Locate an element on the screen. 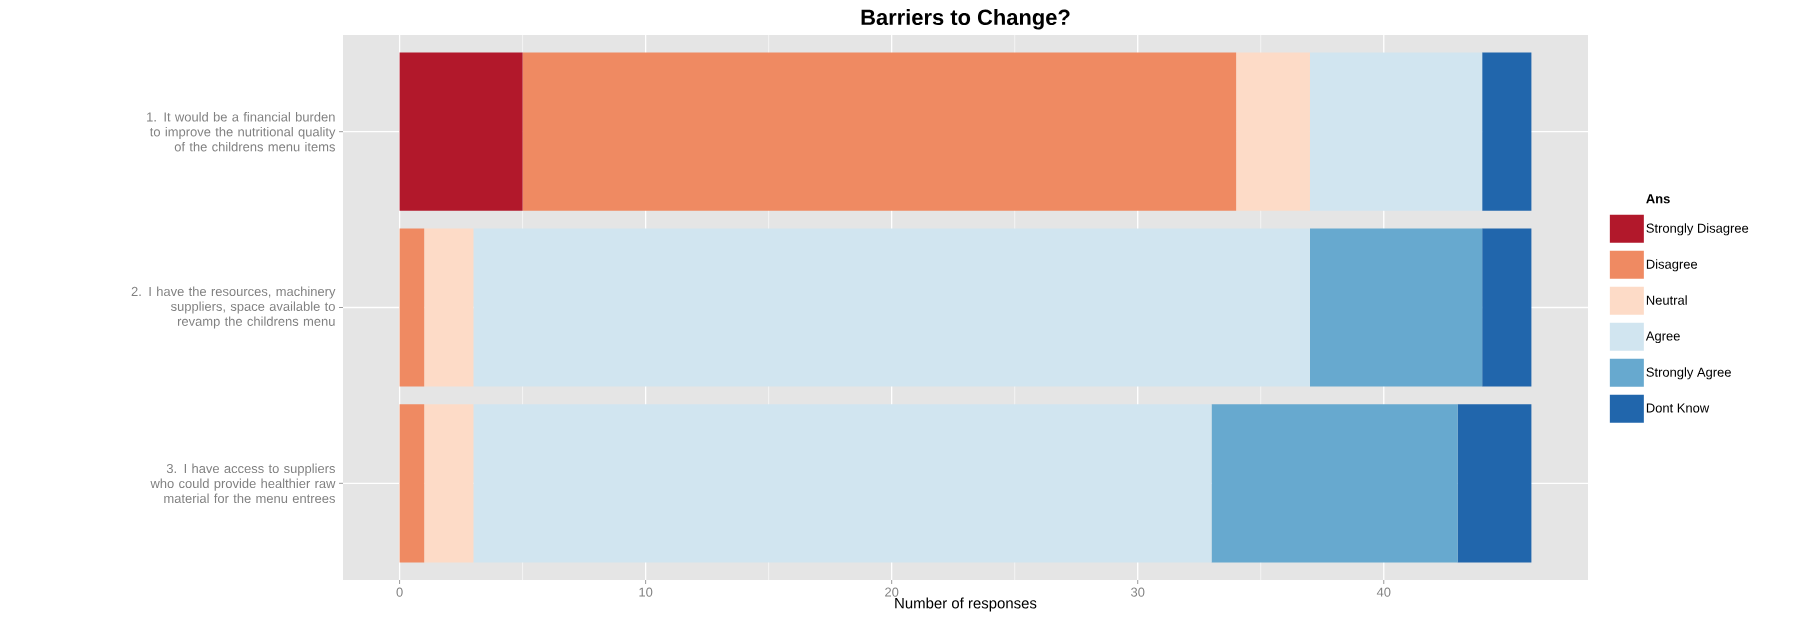 The width and height of the screenshot is (1810, 640). x-tick-label: 40 is located at coordinates (1383, 592).